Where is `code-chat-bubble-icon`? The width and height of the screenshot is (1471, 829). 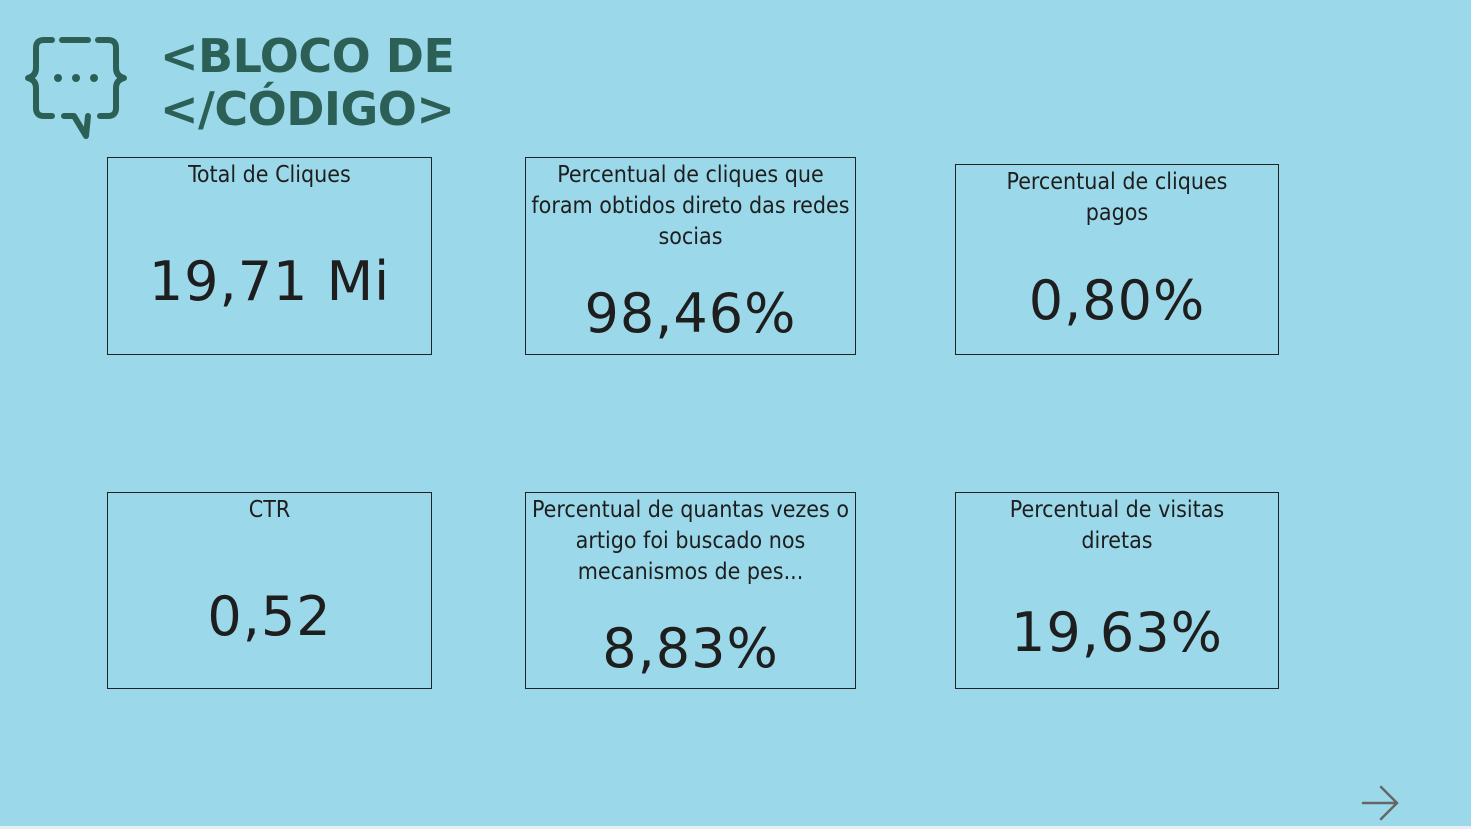 code-chat-bubble-icon is located at coordinates (76, 88).